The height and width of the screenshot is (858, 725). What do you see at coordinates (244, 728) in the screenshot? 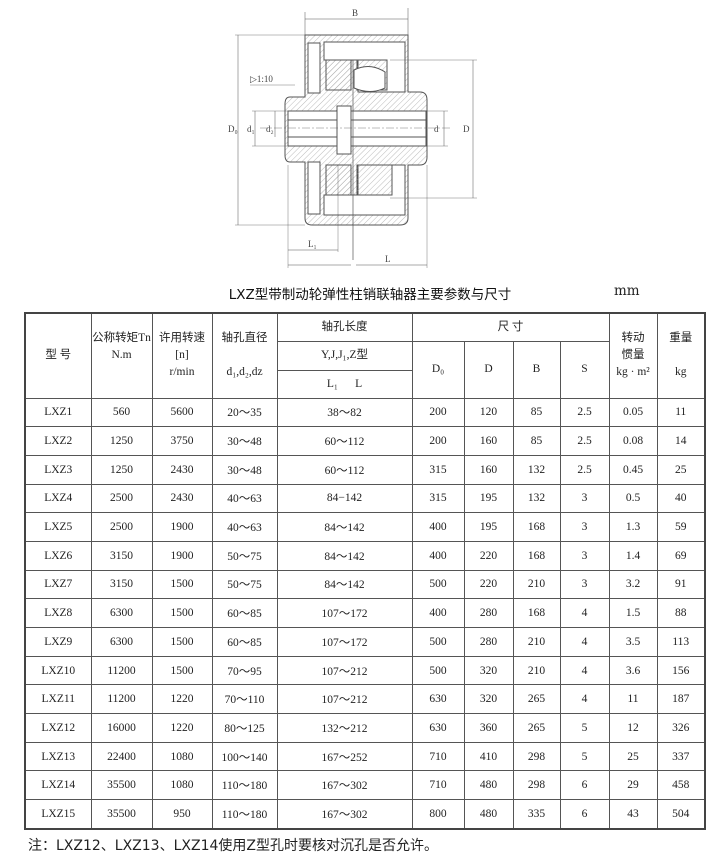
I see `table-cell: 80～125` at bounding box center [244, 728].